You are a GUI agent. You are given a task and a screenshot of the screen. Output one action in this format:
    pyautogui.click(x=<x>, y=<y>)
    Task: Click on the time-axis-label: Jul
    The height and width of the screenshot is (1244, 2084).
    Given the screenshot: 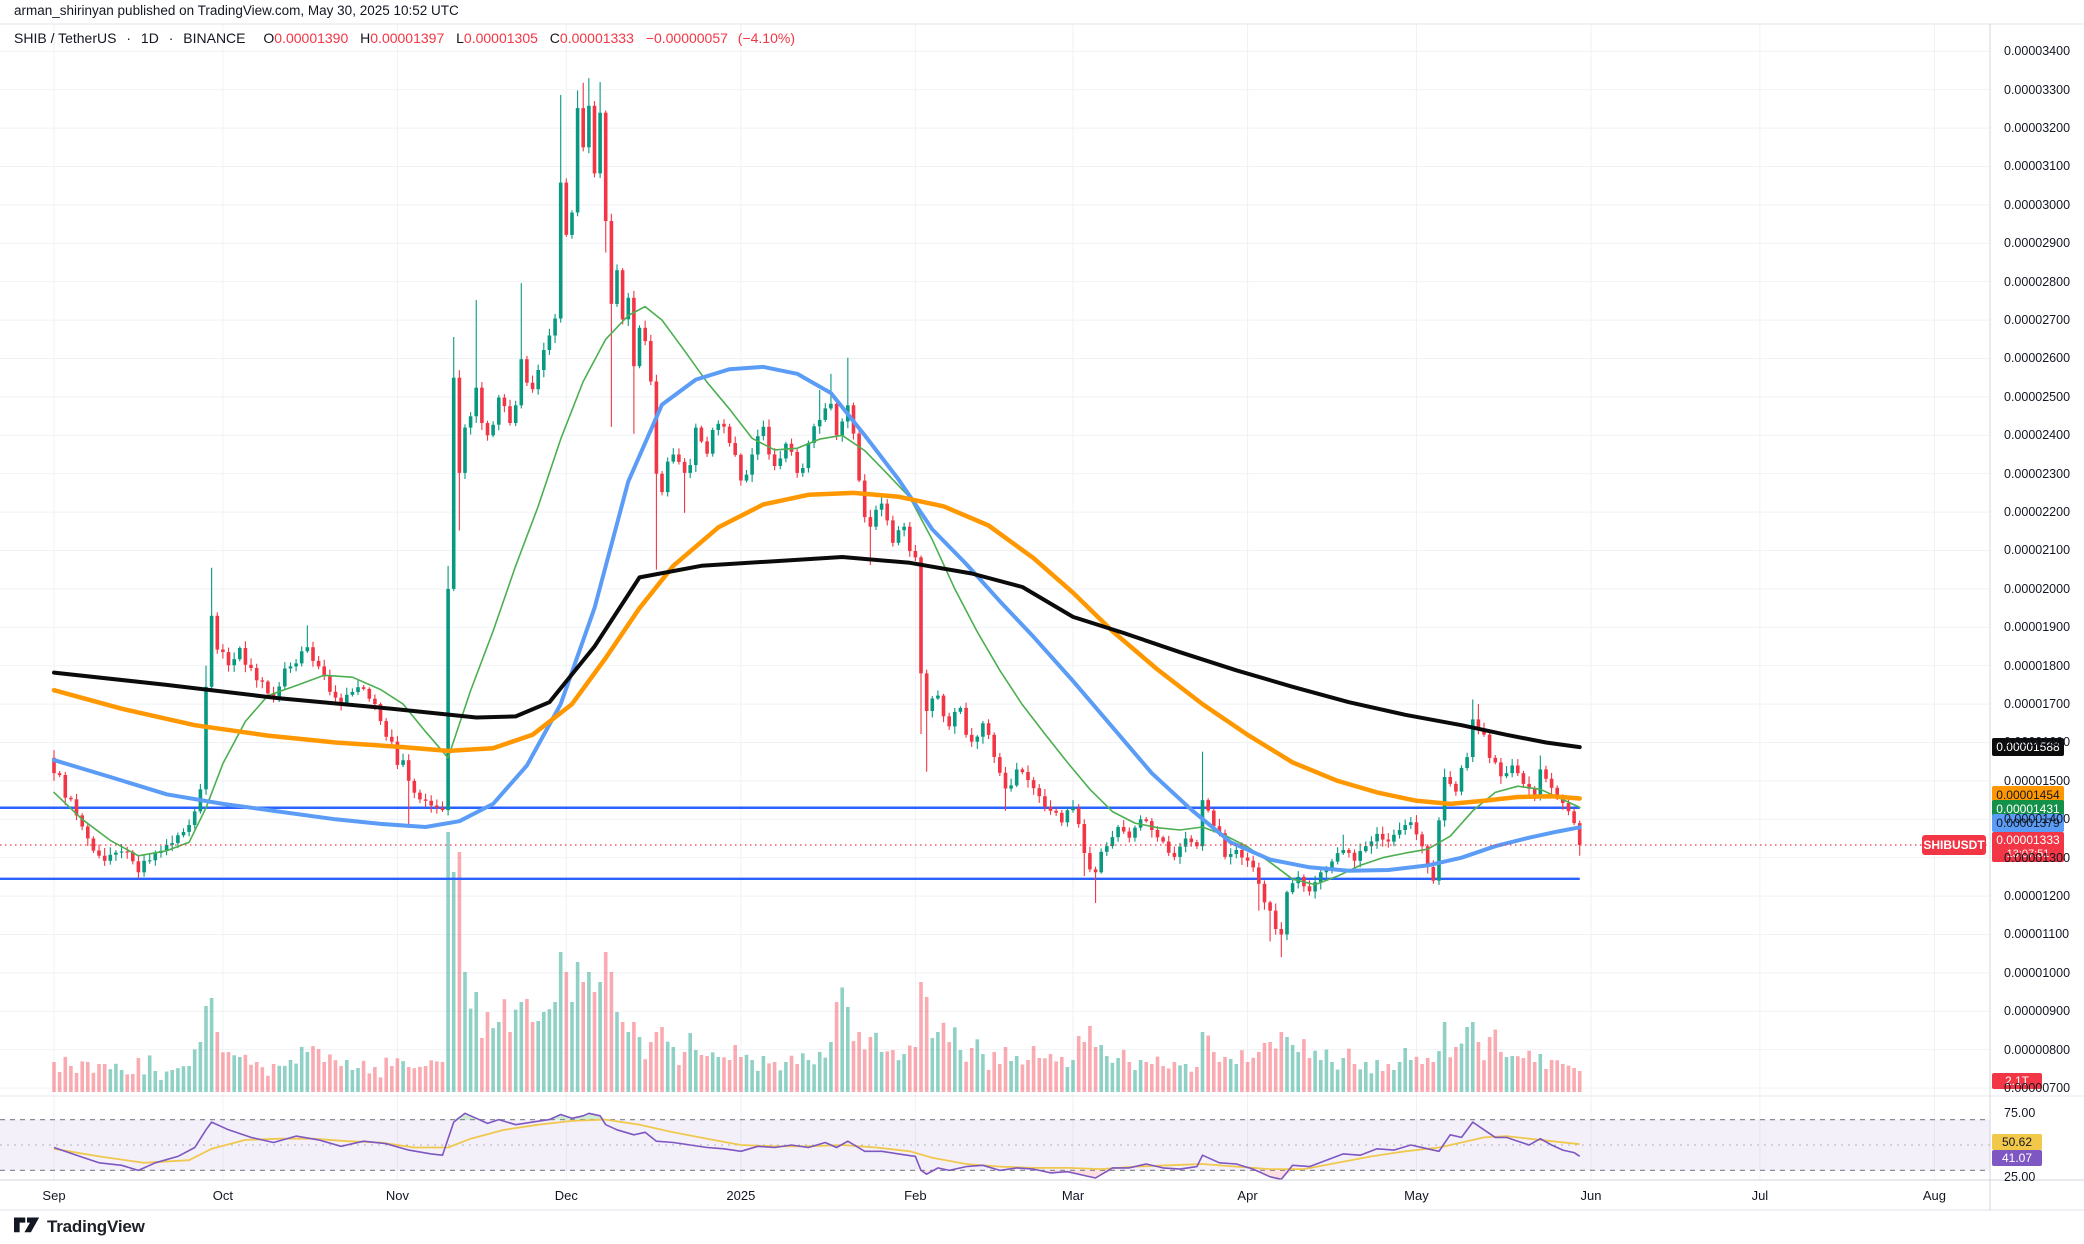 What is the action you would take?
    pyautogui.click(x=1760, y=1195)
    